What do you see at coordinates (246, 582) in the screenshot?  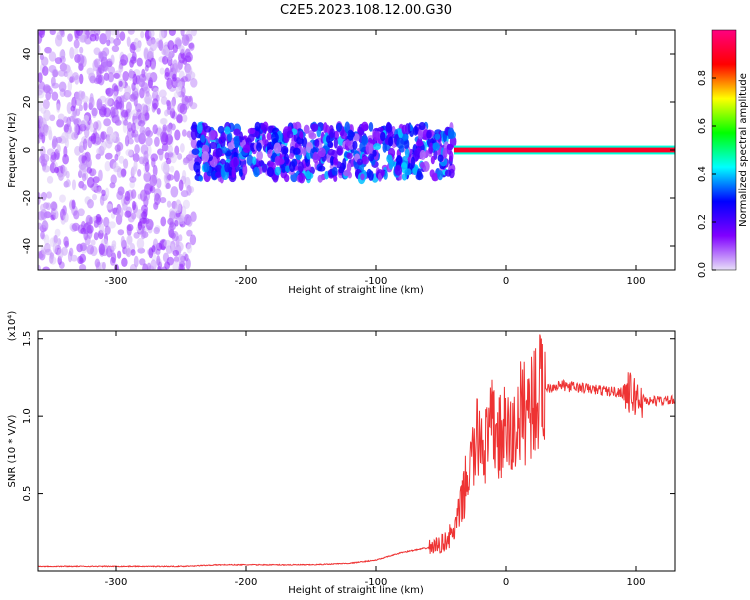 I see `snr-x-tick-label: -200` at bounding box center [246, 582].